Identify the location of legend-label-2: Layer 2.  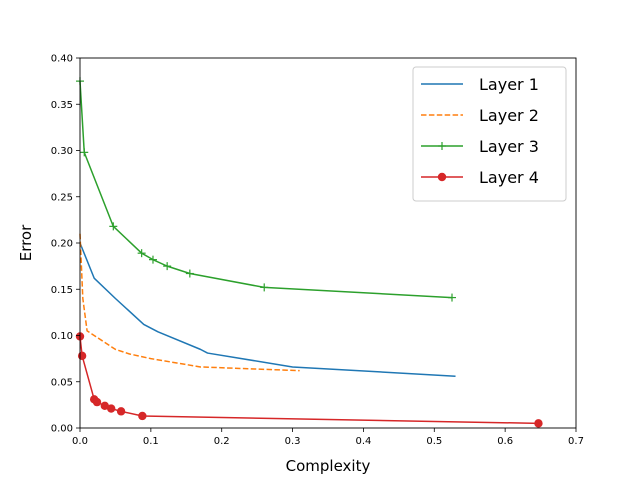
(509, 115).